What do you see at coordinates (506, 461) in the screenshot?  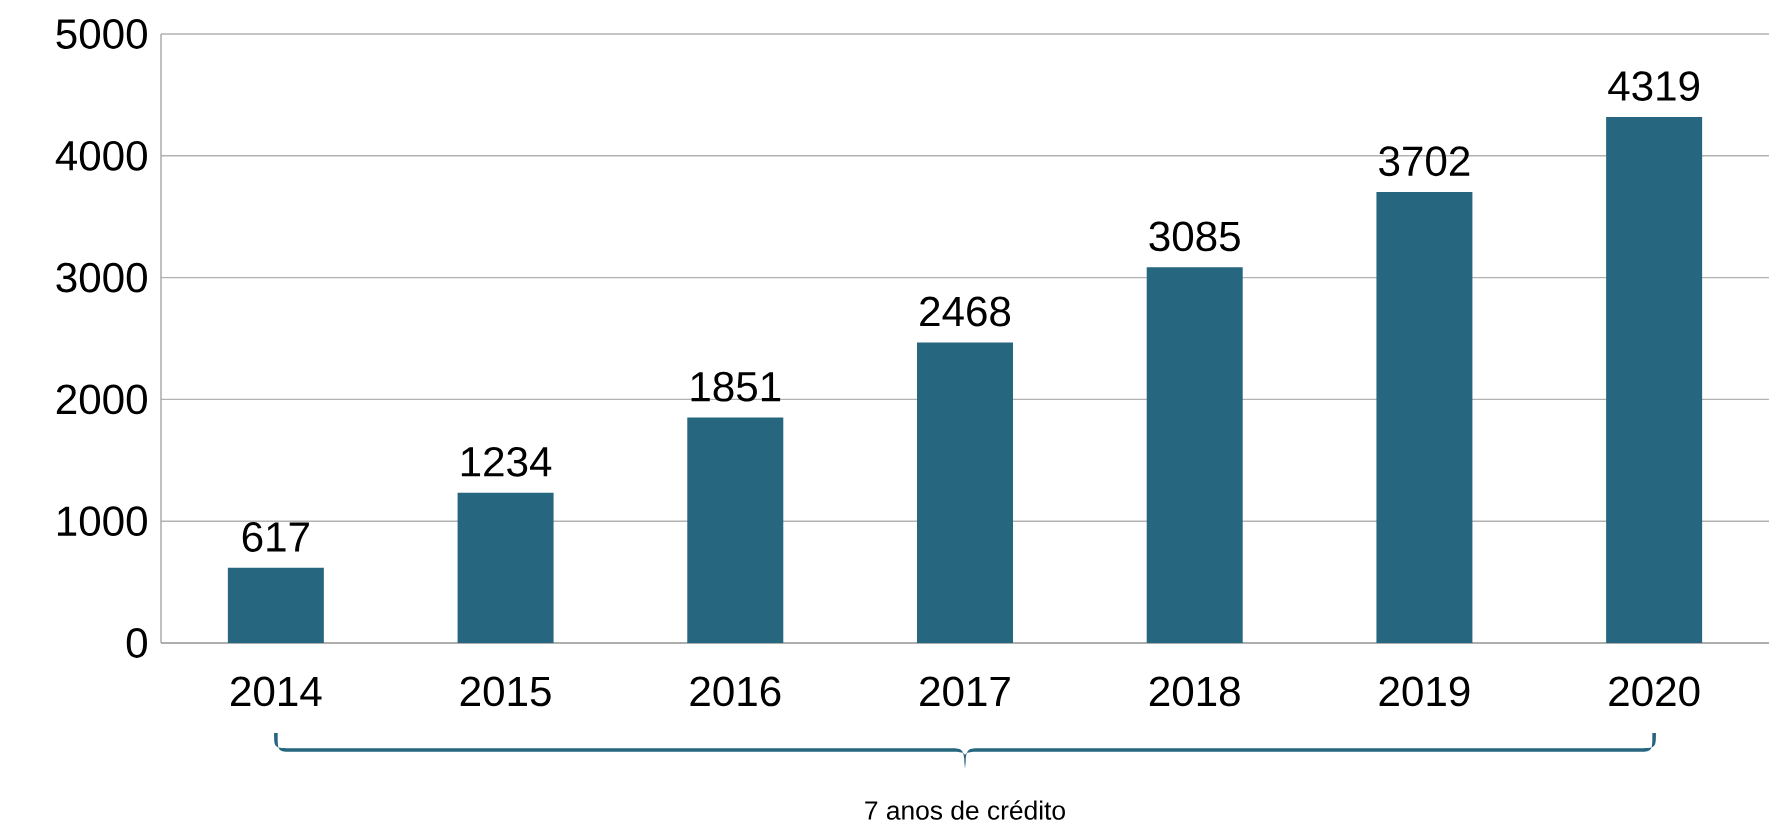 I see `data-label: 1234` at bounding box center [506, 461].